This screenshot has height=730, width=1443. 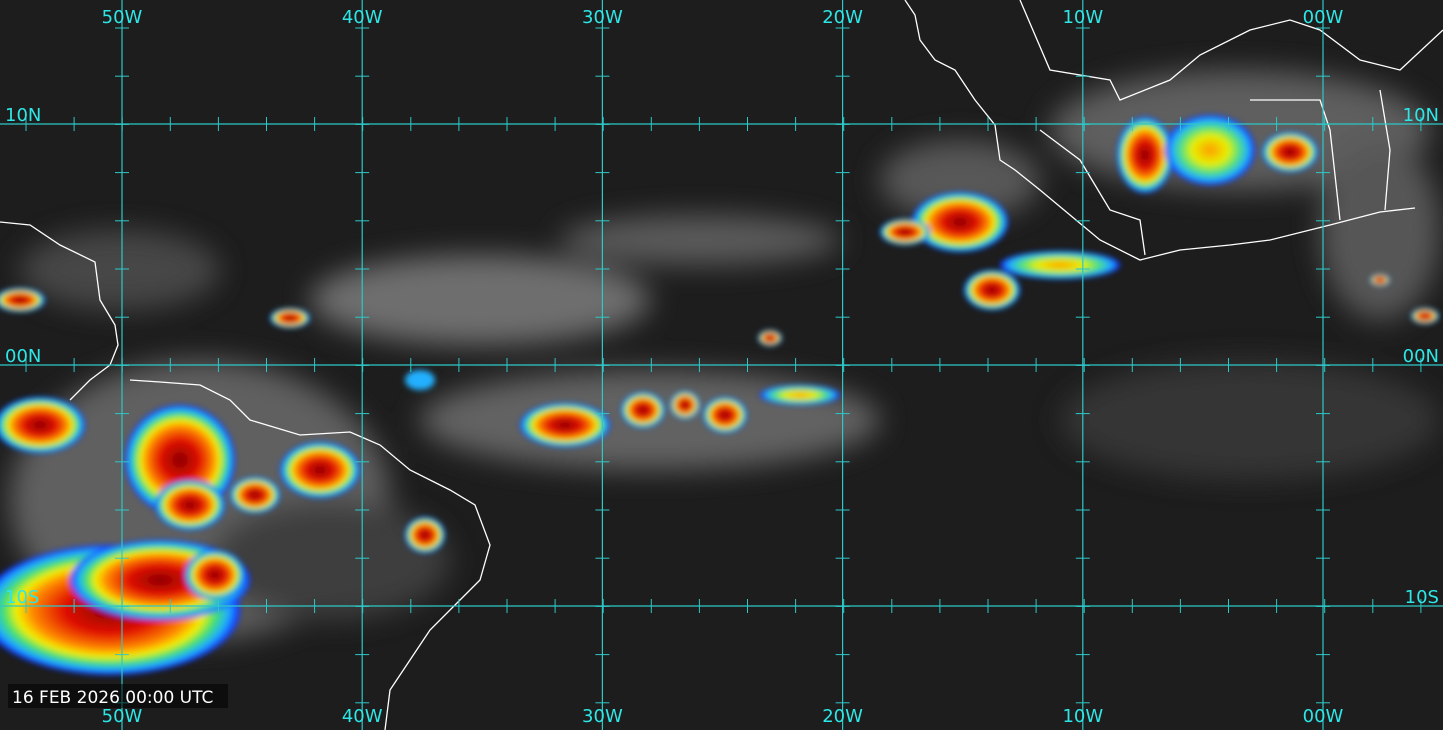 What do you see at coordinates (1422, 597) in the screenshot?
I see `right-lat-label: 10S` at bounding box center [1422, 597].